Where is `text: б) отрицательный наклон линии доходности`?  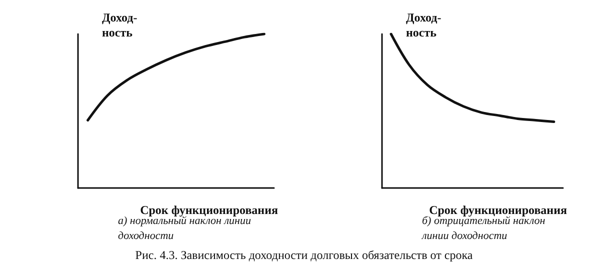 text: б) отрицательный наклон линии доходности is located at coordinates (484, 229).